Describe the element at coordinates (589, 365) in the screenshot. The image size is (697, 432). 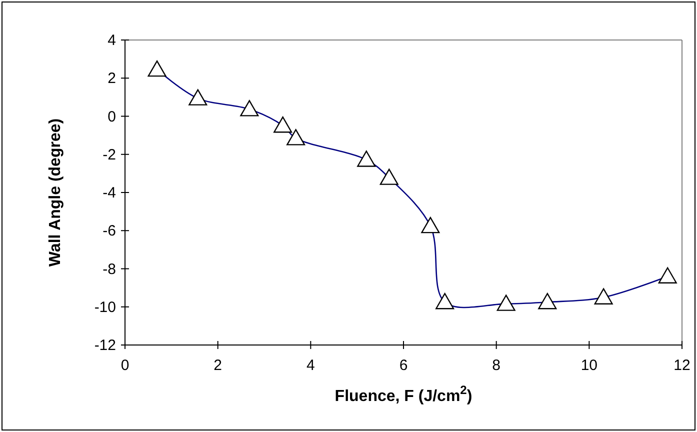
I see `x-tick-label: 10` at that location.